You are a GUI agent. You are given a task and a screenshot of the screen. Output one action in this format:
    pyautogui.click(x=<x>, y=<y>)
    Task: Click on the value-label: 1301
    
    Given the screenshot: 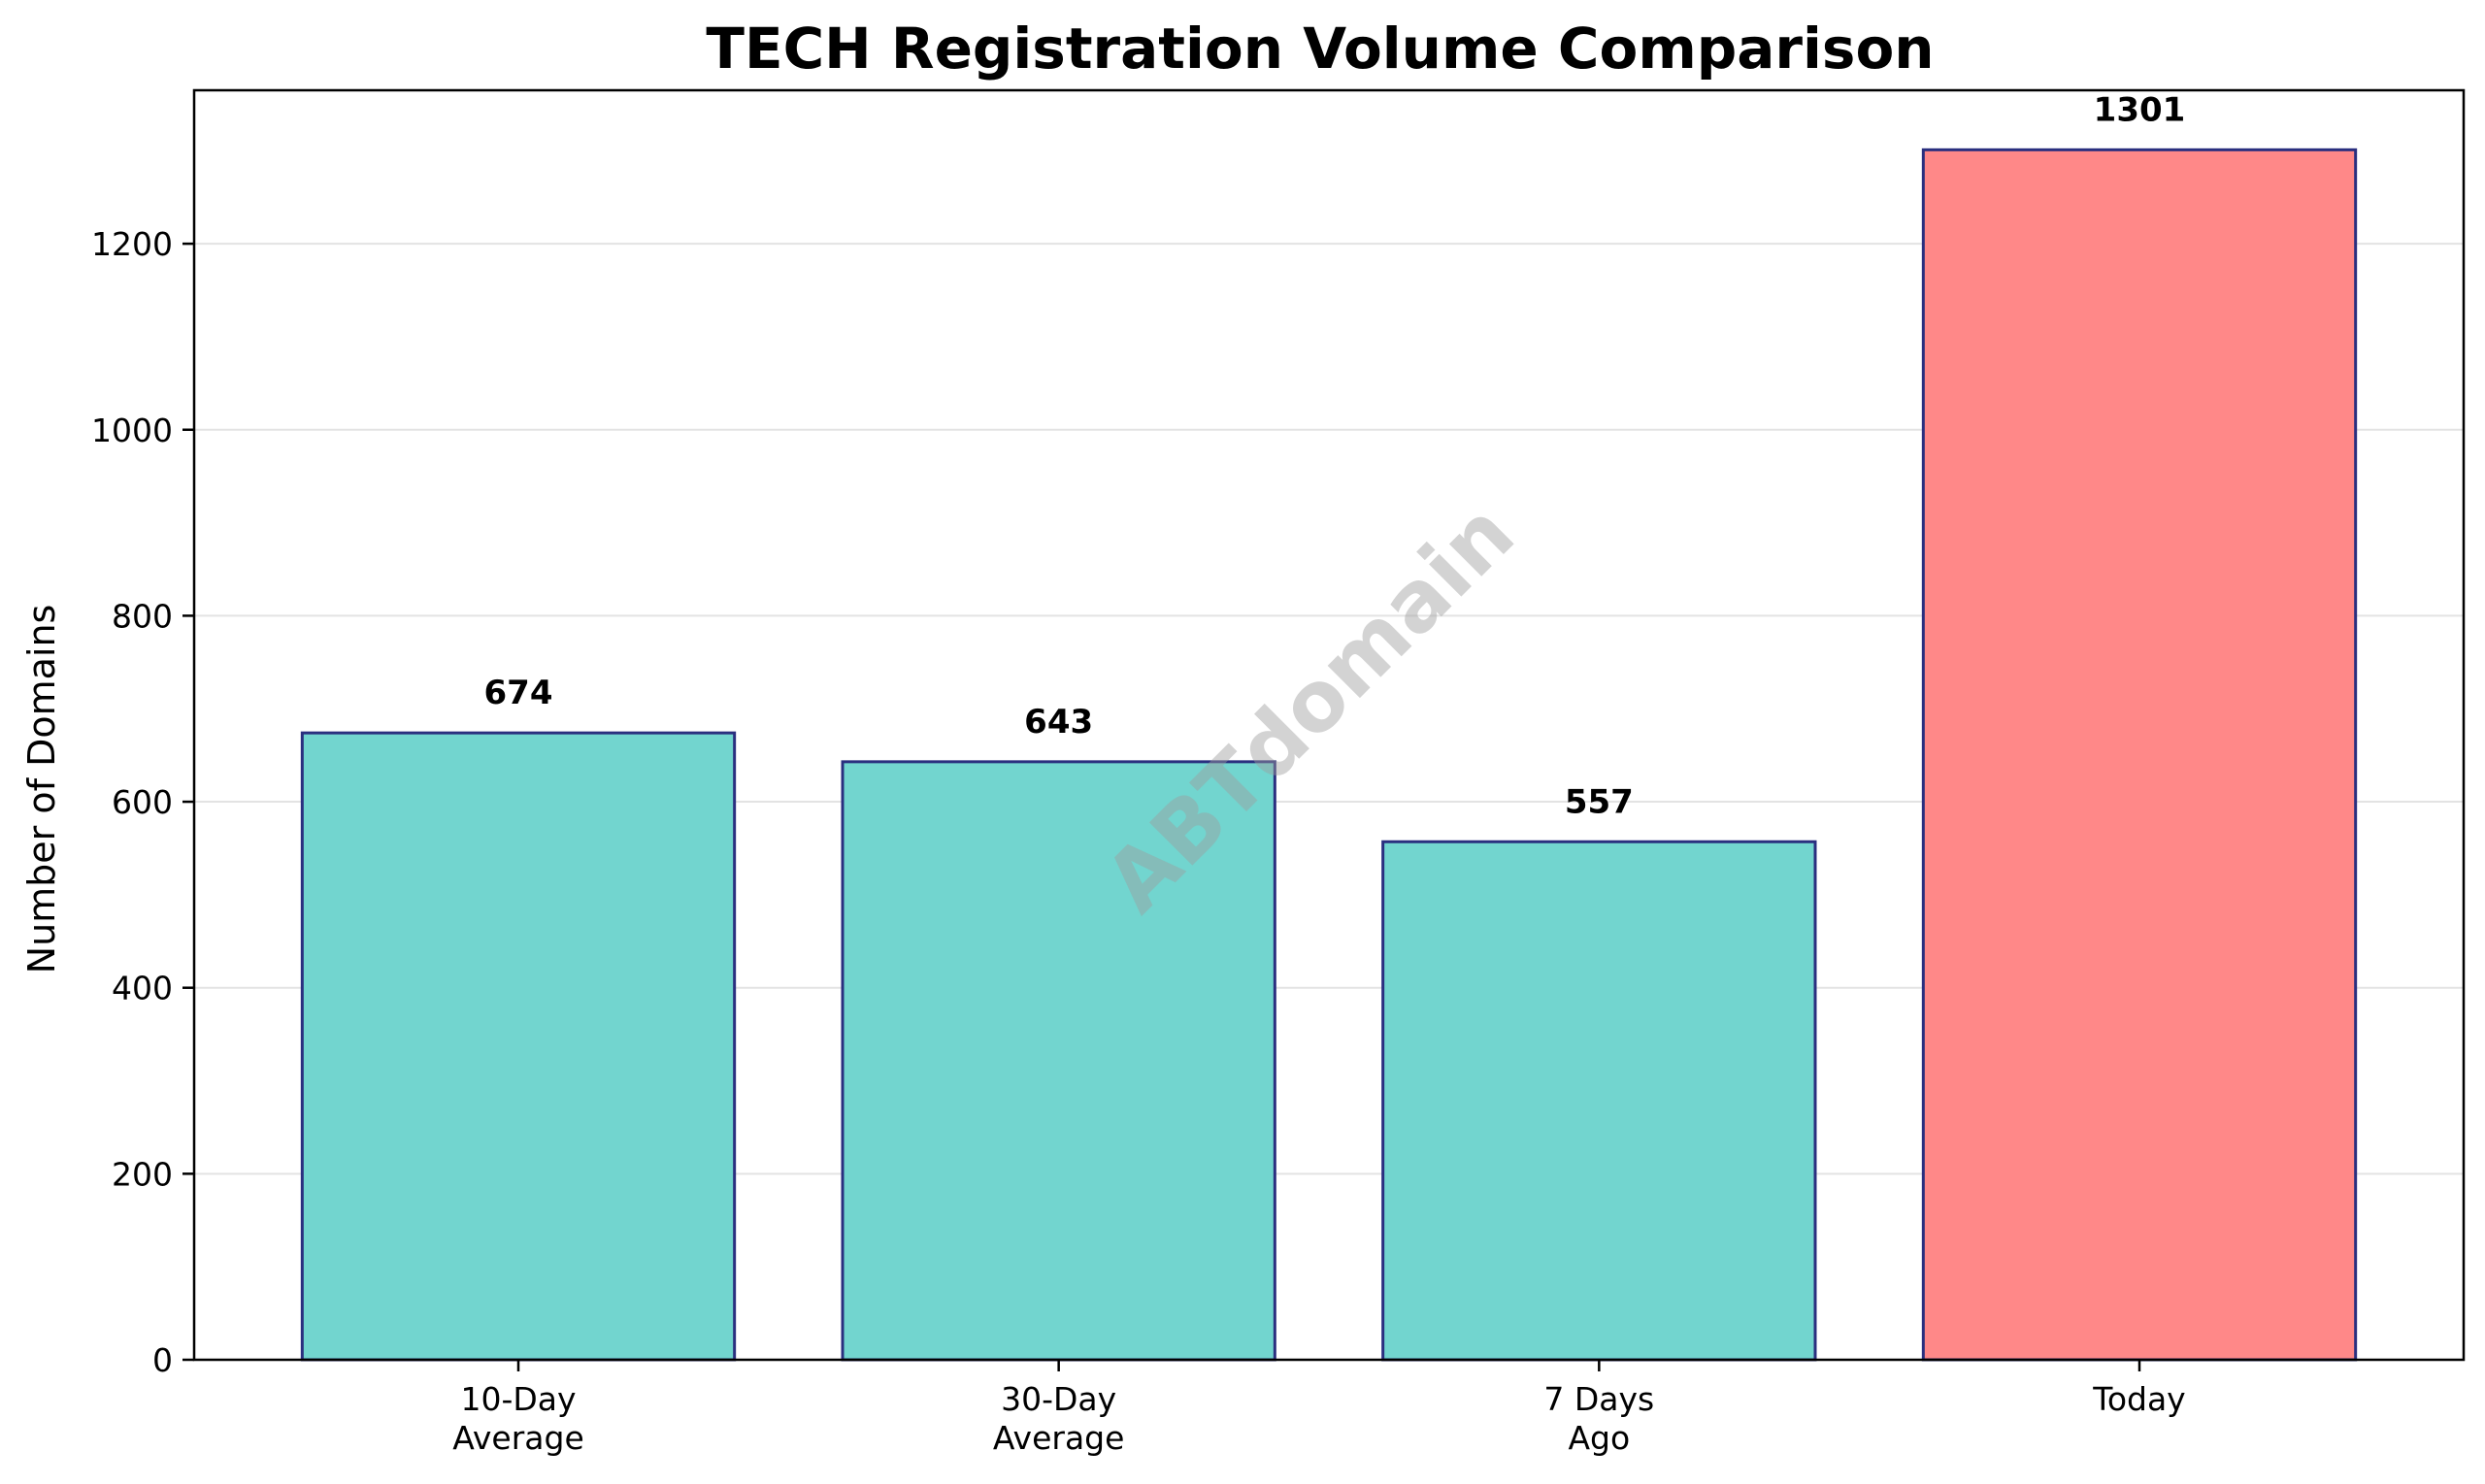 What is the action you would take?
    pyautogui.click(x=2140, y=109)
    